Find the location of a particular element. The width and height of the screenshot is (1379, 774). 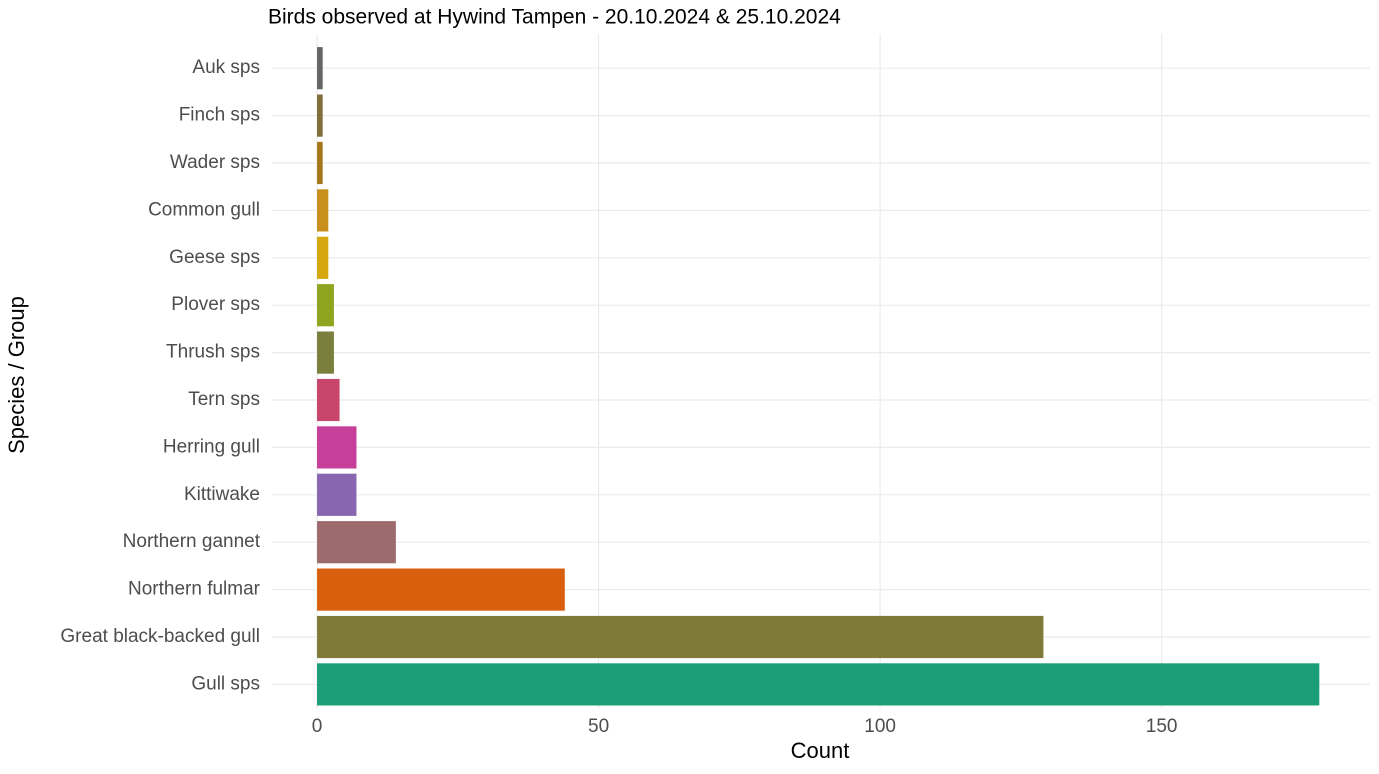

x-tick-label: 0 is located at coordinates (317, 726).